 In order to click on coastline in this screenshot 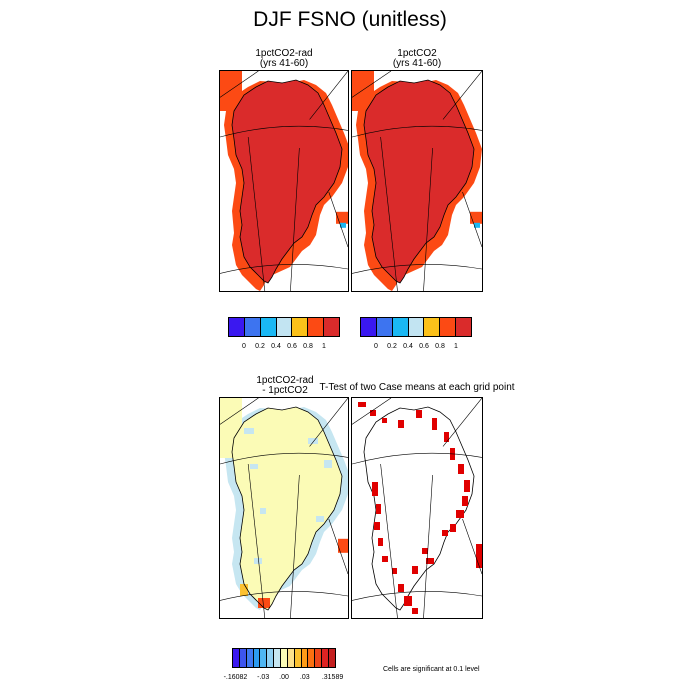, I will do `click(419, 508)`.